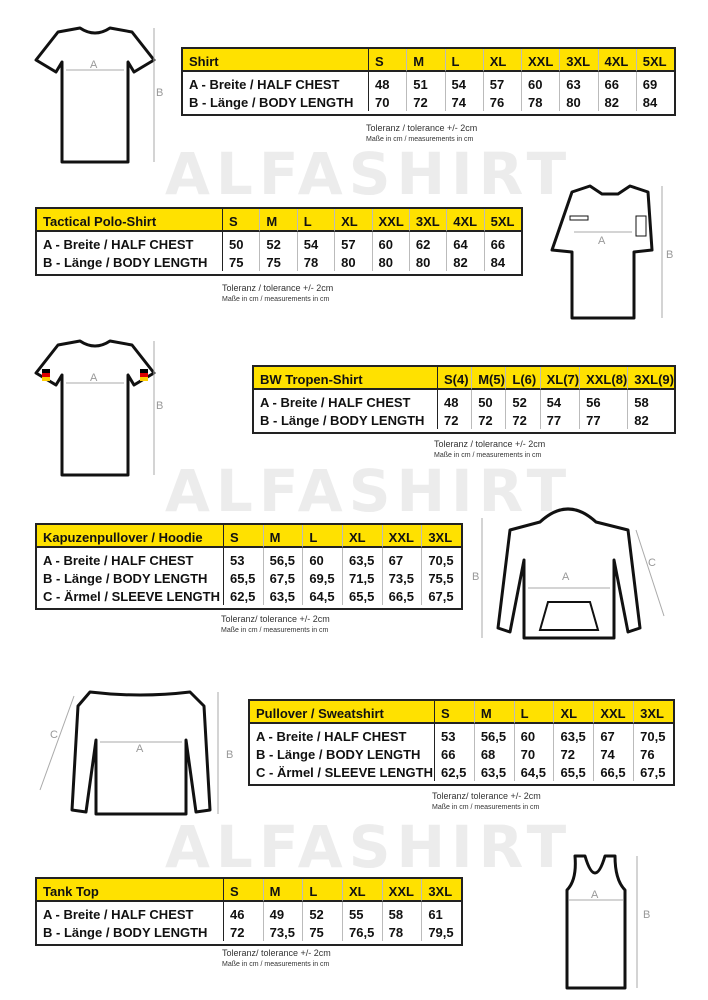 The image size is (708, 1000). What do you see at coordinates (425, 82) in the screenshot?
I see `measurement-value: 51` at bounding box center [425, 82].